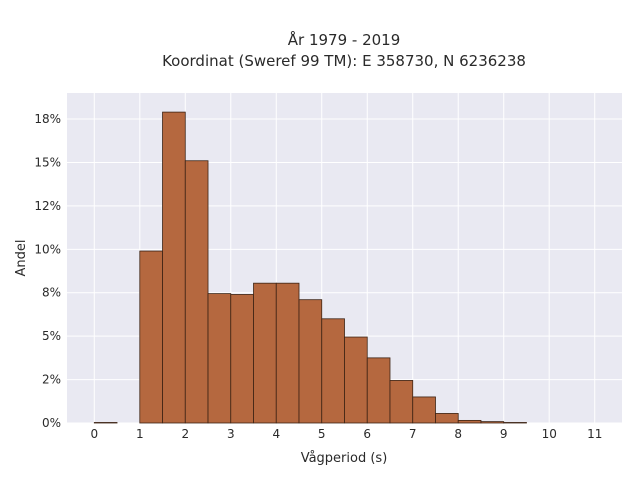 Image resolution: width=640 pixels, height=480 pixels. Describe the element at coordinates (276, 434) in the screenshot. I see `x-tick-label-4: 4` at that location.